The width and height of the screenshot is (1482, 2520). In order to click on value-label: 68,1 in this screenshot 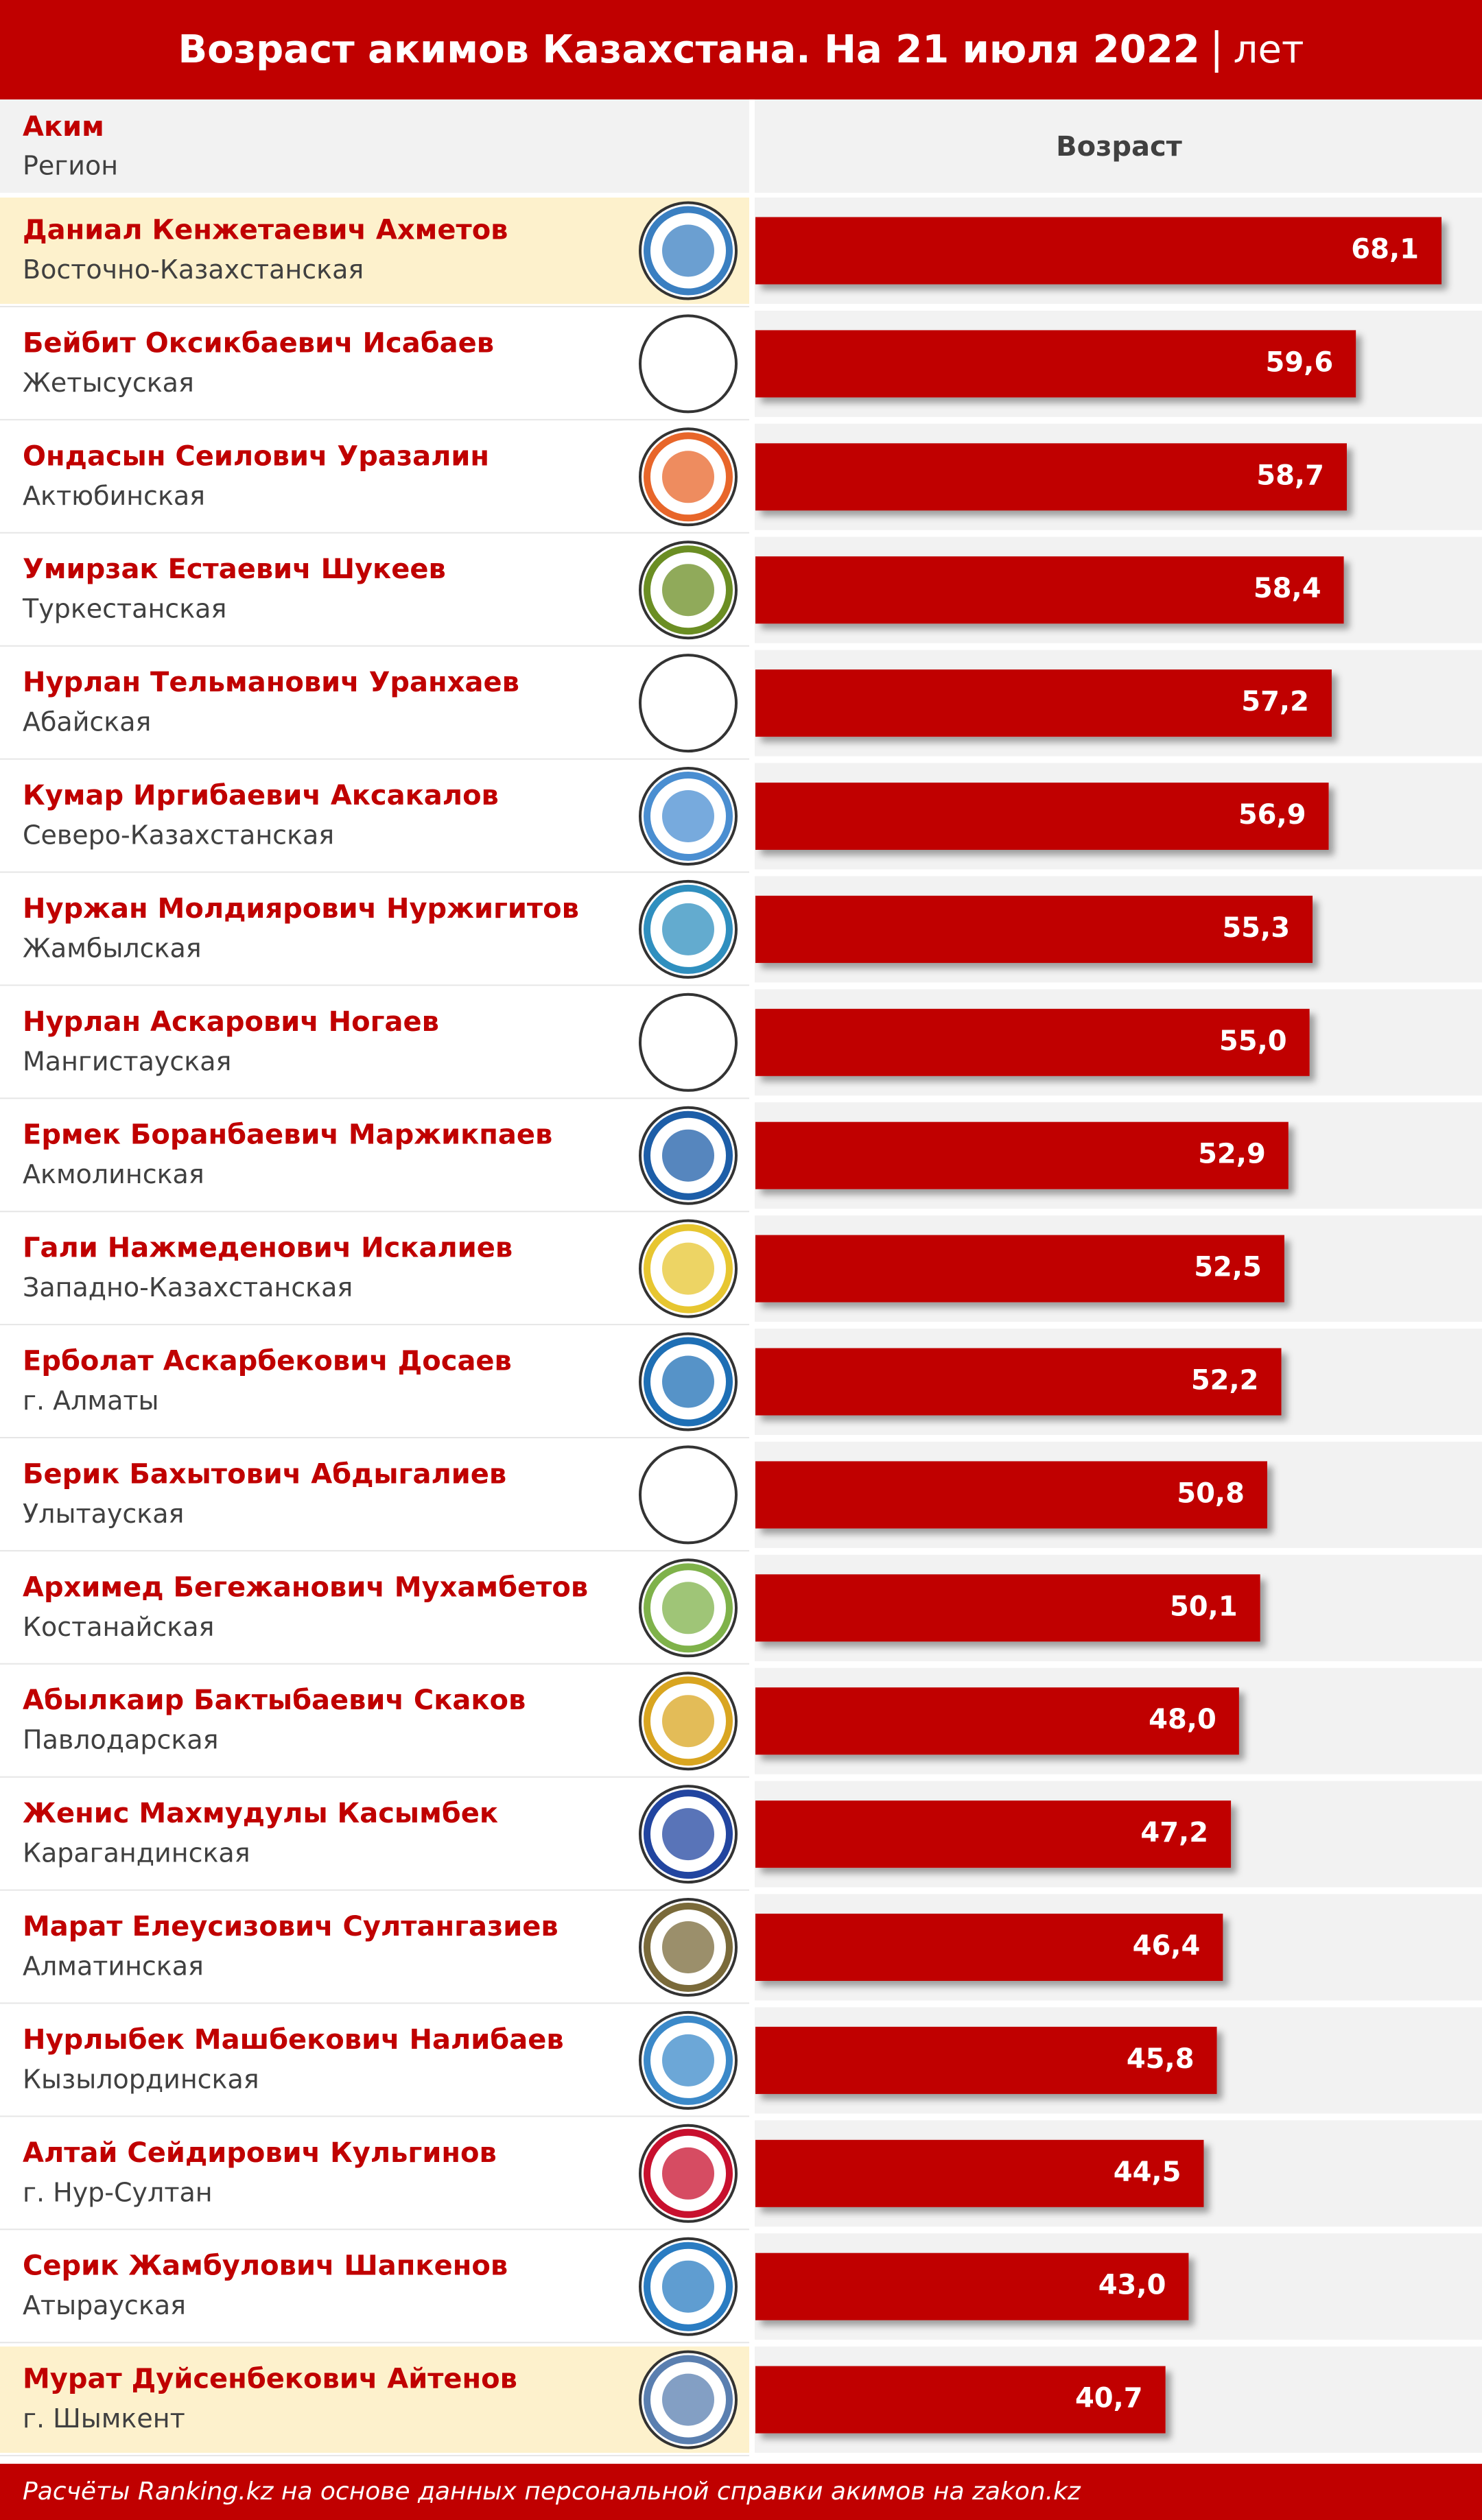, I will do `click(1385, 249)`.